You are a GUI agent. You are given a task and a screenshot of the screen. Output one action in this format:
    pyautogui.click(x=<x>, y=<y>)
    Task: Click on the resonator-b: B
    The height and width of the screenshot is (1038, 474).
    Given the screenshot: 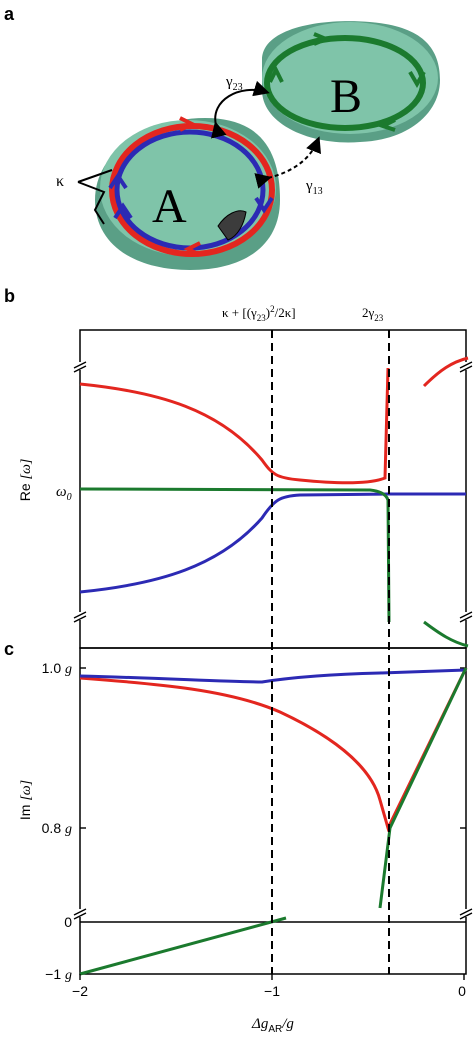 What is the action you would take?
    pyautogui.click(x=351, y=82)
    